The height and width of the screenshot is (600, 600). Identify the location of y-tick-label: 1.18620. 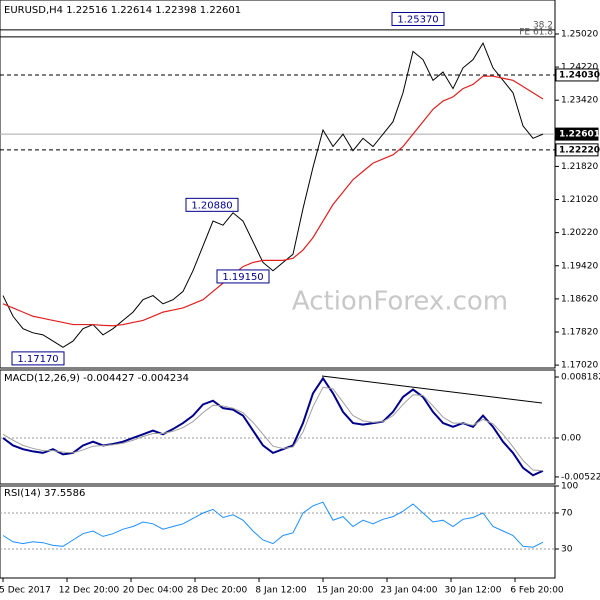
(579, 299).